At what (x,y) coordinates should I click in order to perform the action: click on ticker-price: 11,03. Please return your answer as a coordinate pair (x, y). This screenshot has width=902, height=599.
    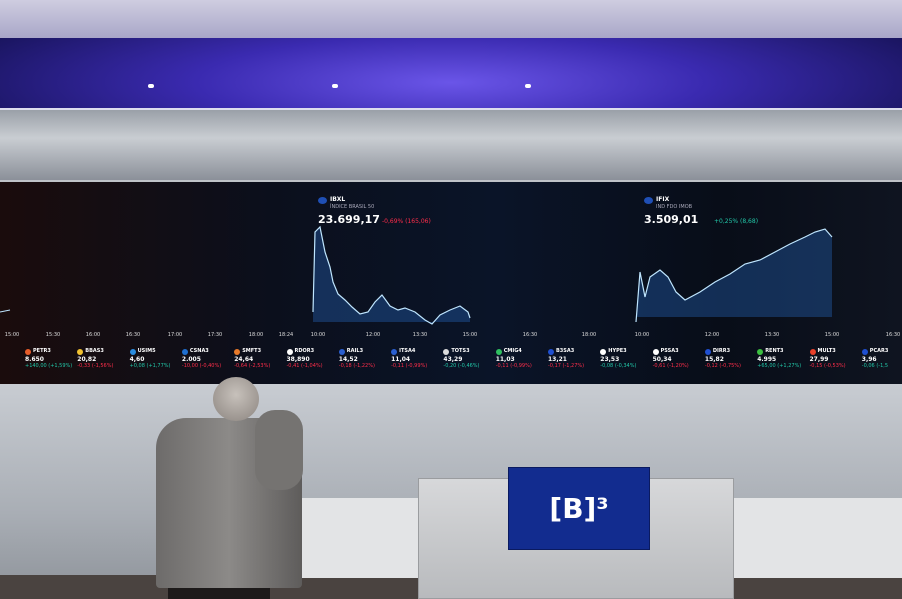
    Looking at the image, I should click on (505, 359).